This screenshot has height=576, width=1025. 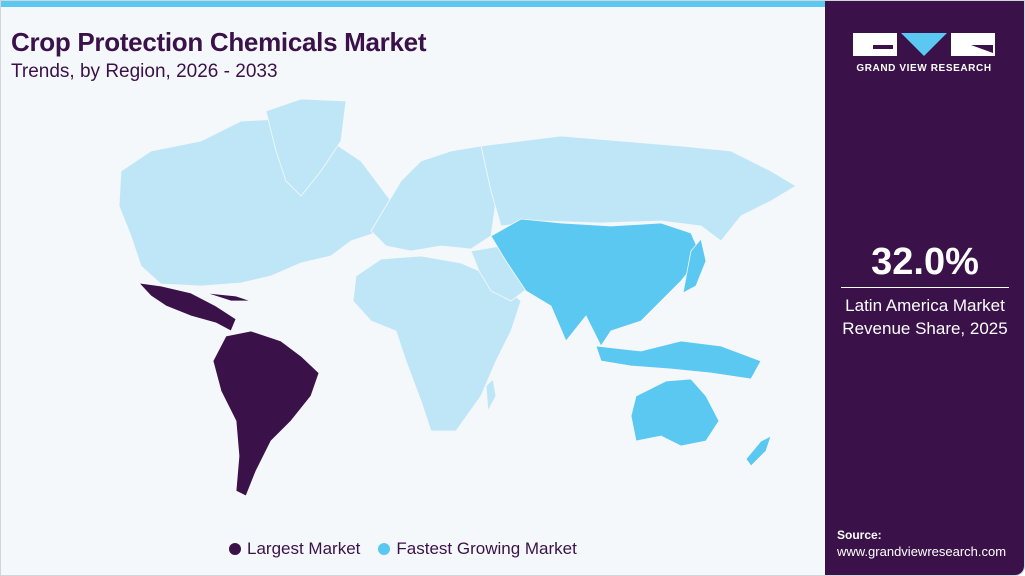 What do you see at coordinates (925, 262) in the screenshot?
I see `stat-value: 32.0%` at bounding box center [925, 262].